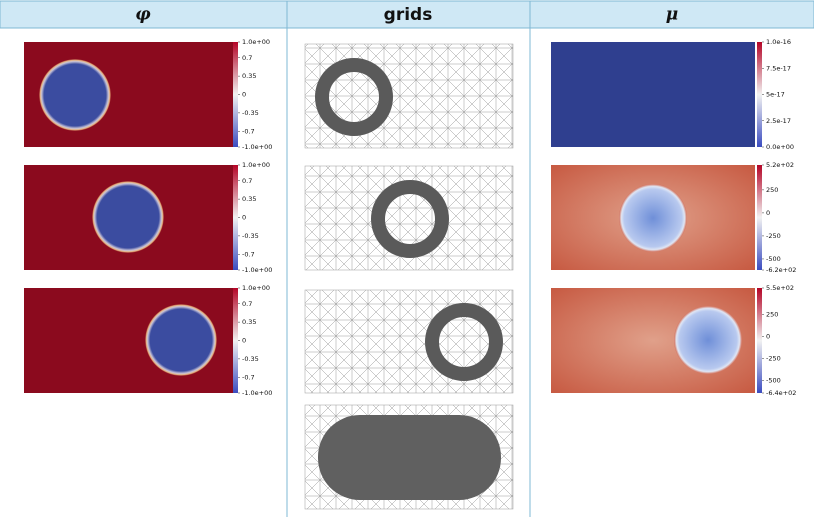 The image size is (814, 517). What do you see at coordinates (778, 68) in the screenshot?
I see `colorbar-label: 7.5e-17` at bounding box center [778, 68].